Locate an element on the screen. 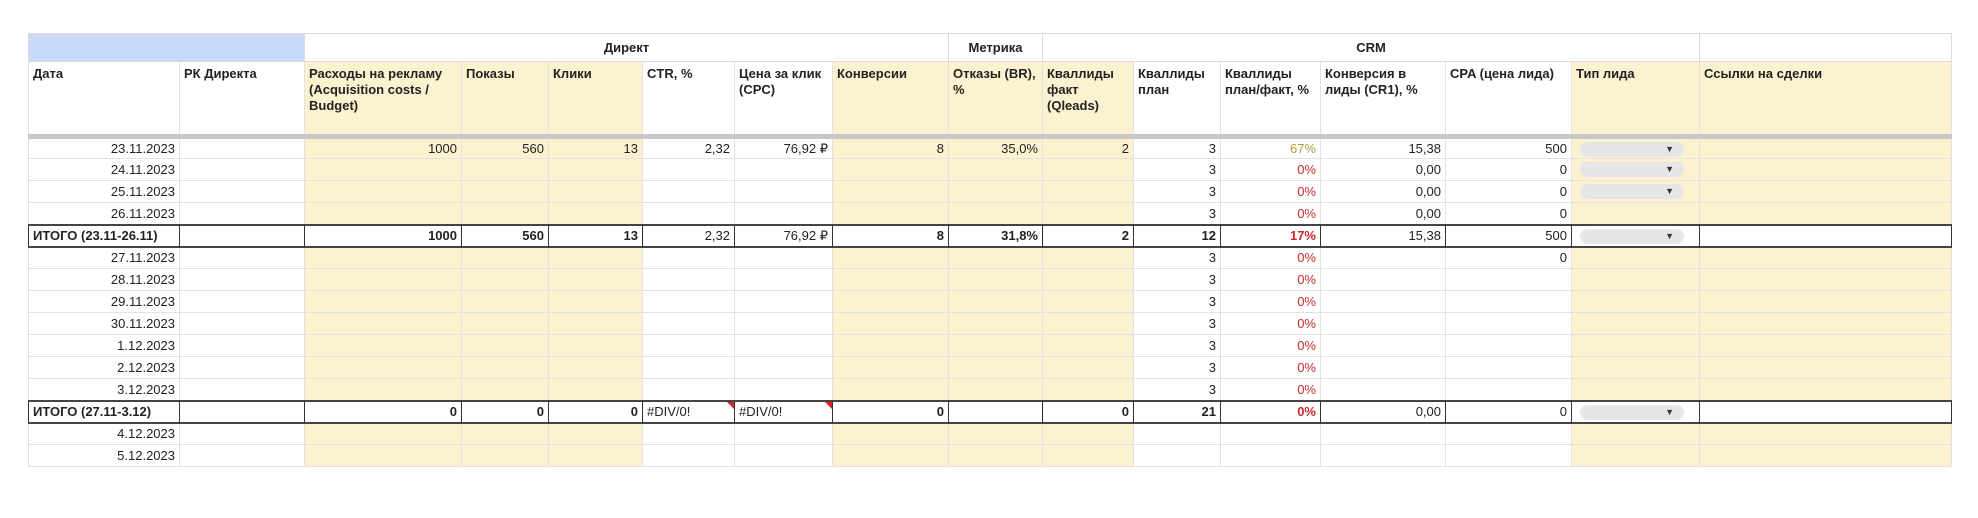 The height and width of the screenshot is (518, 1978). cell-qleads-fact: 0 is located at coordinates (1088, 411).